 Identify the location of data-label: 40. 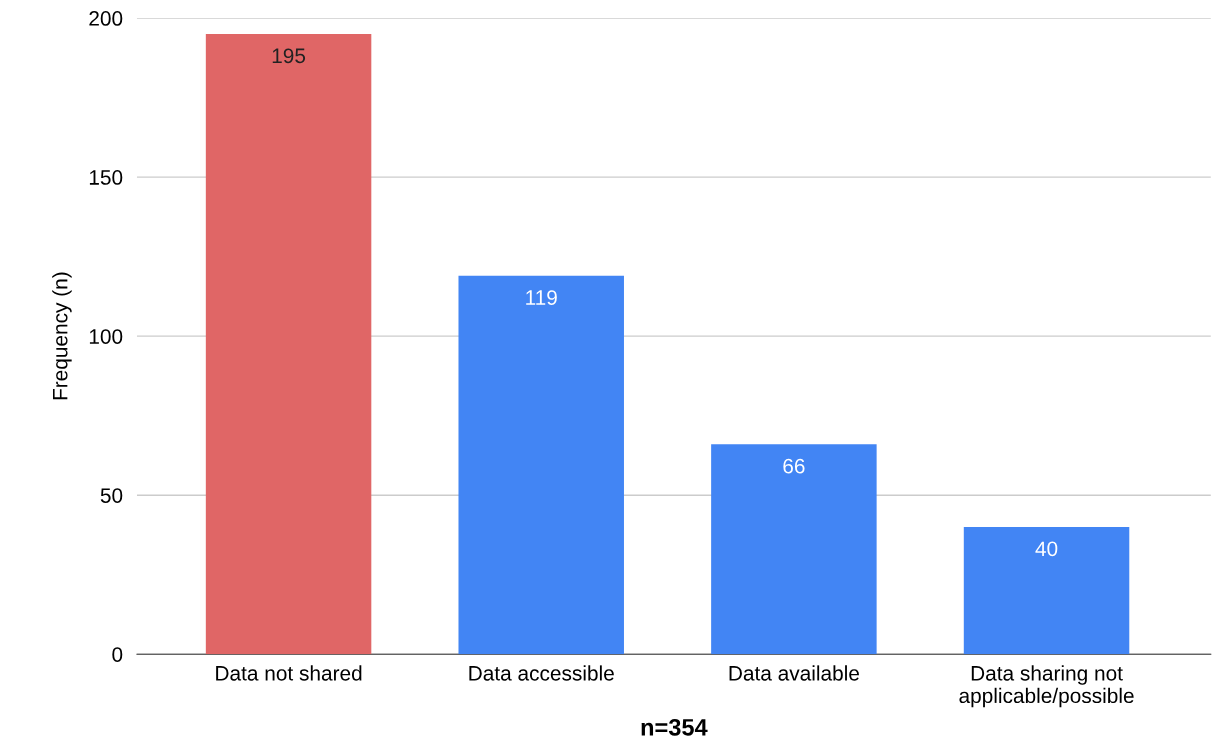
(1046, 549).